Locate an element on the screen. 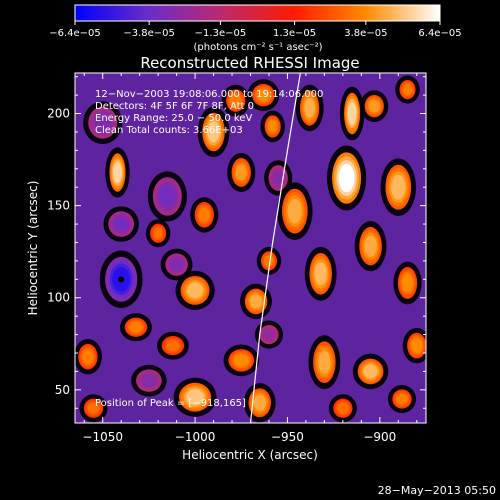  peak-label: Position of Peak = [−918,165] is located at coordinates (170, 403).